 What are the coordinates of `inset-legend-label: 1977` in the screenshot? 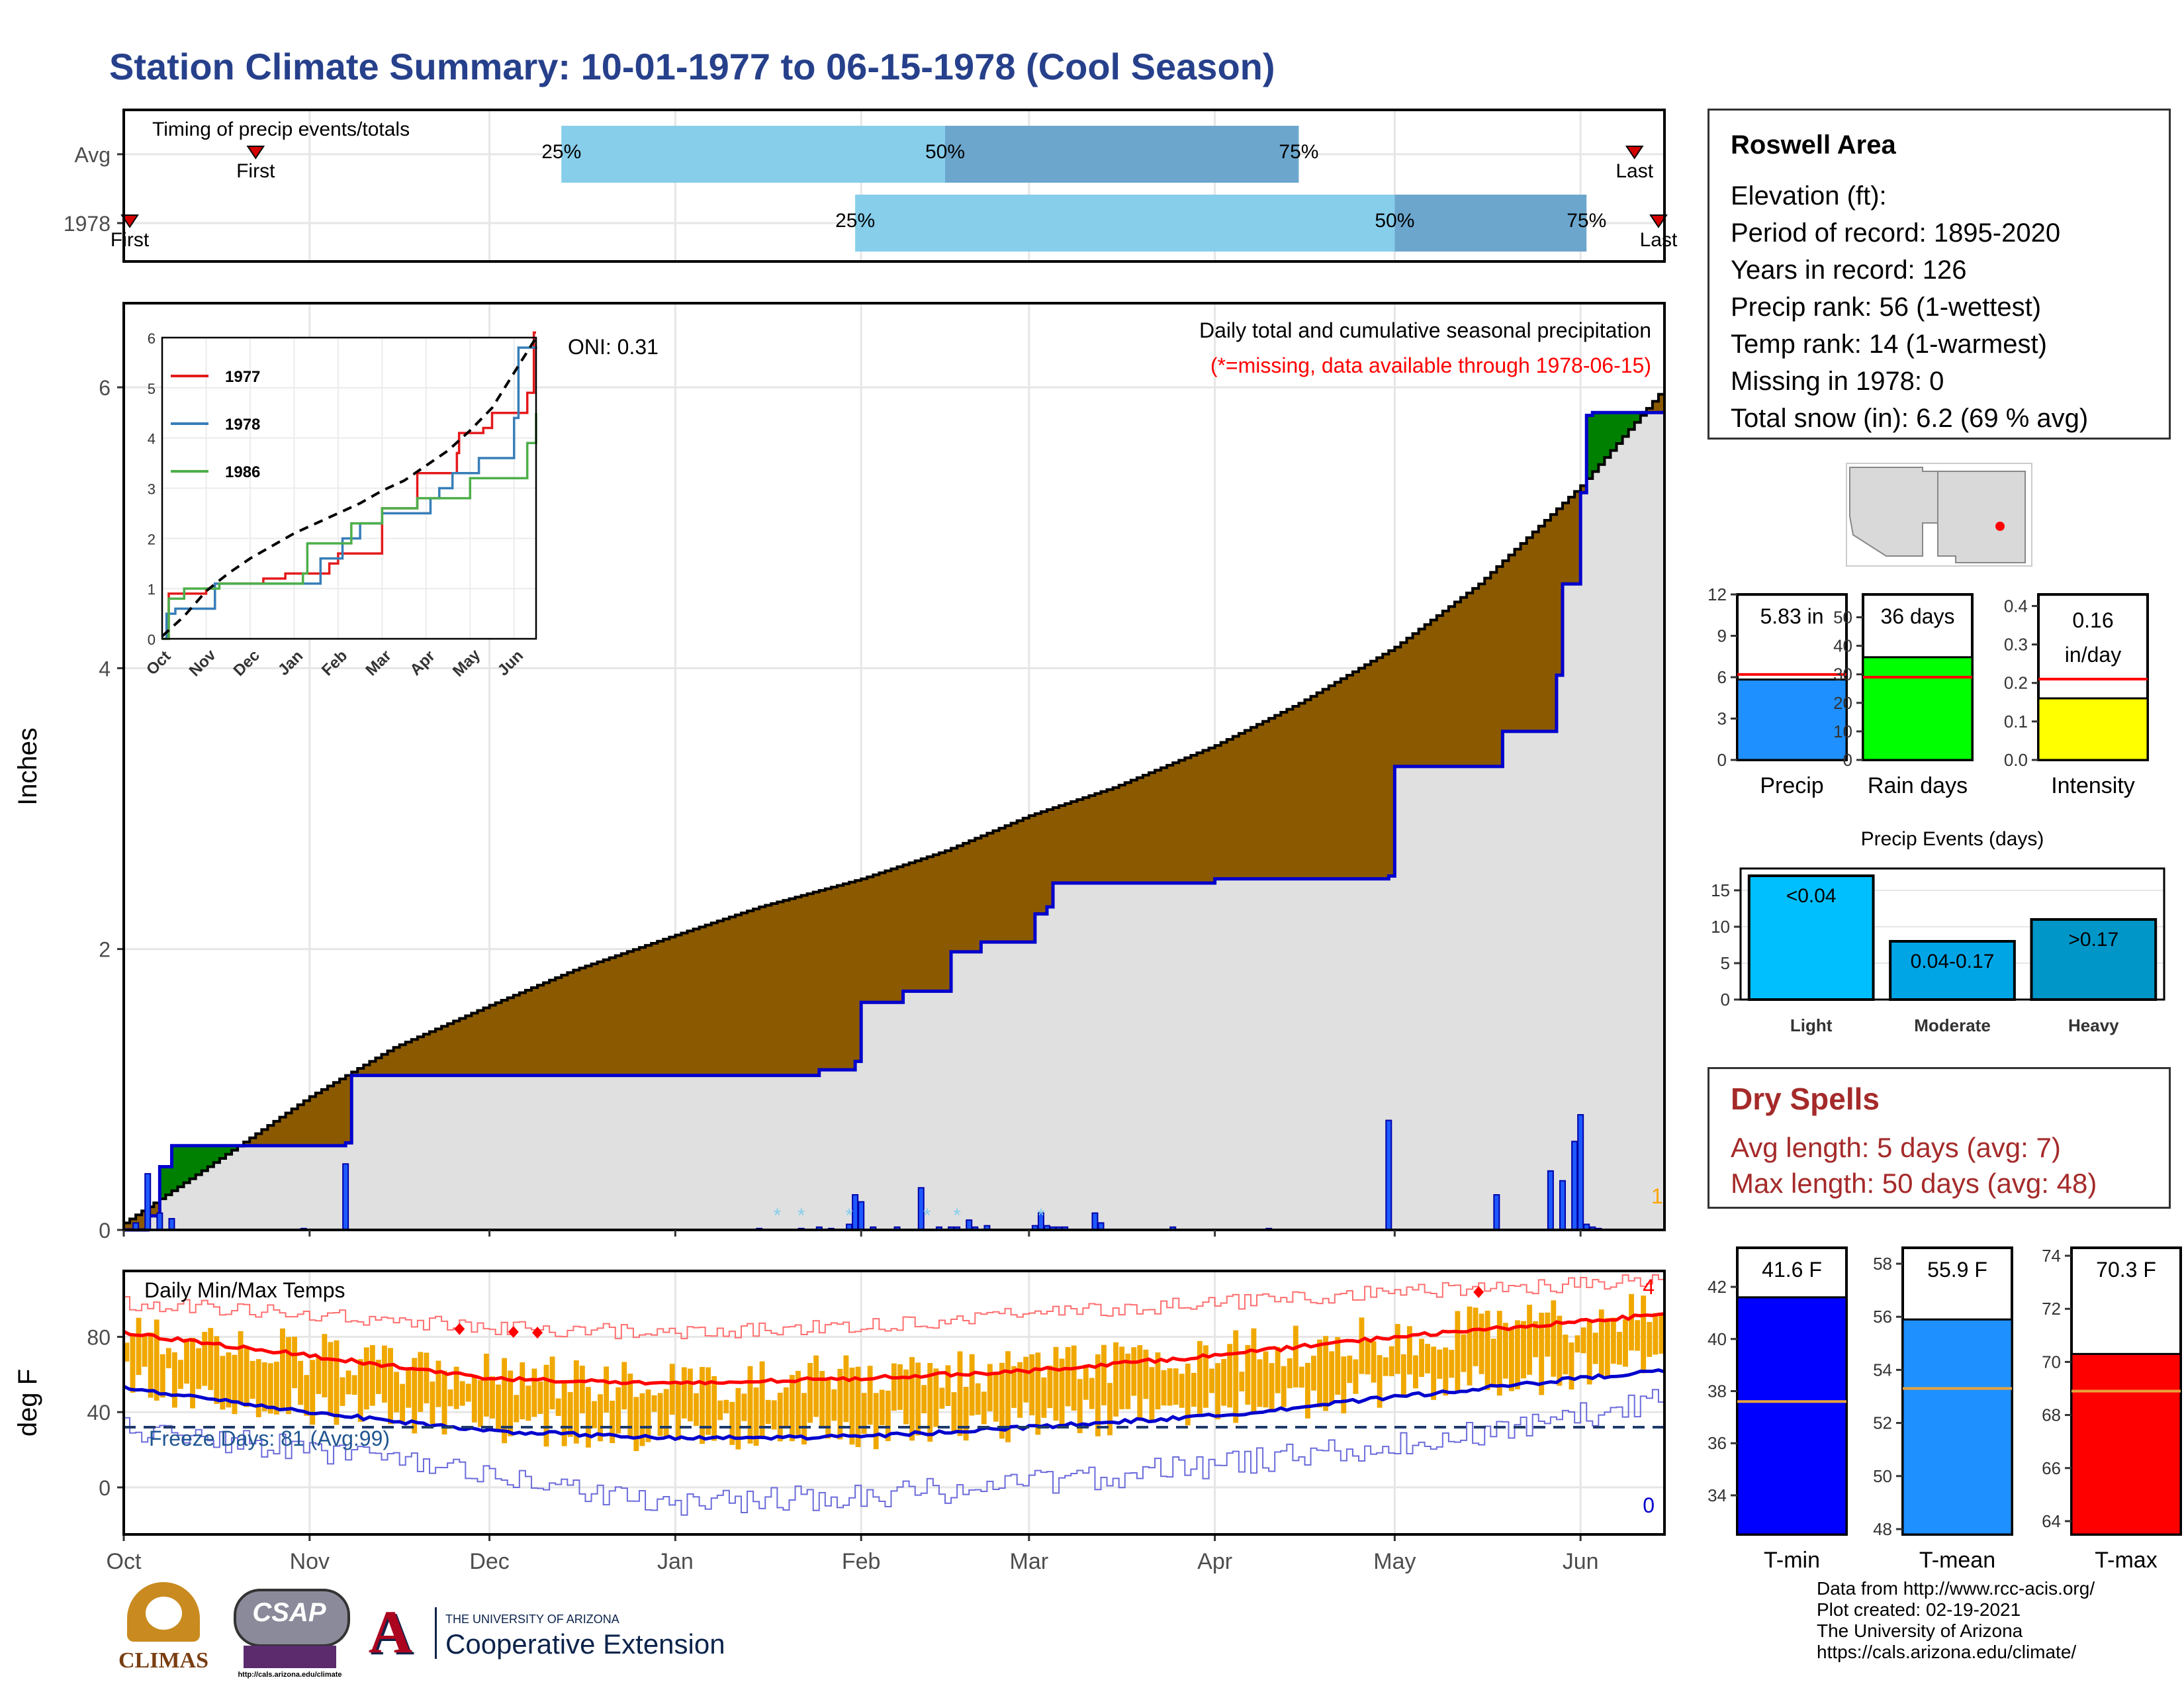 It's located at (242, 377).